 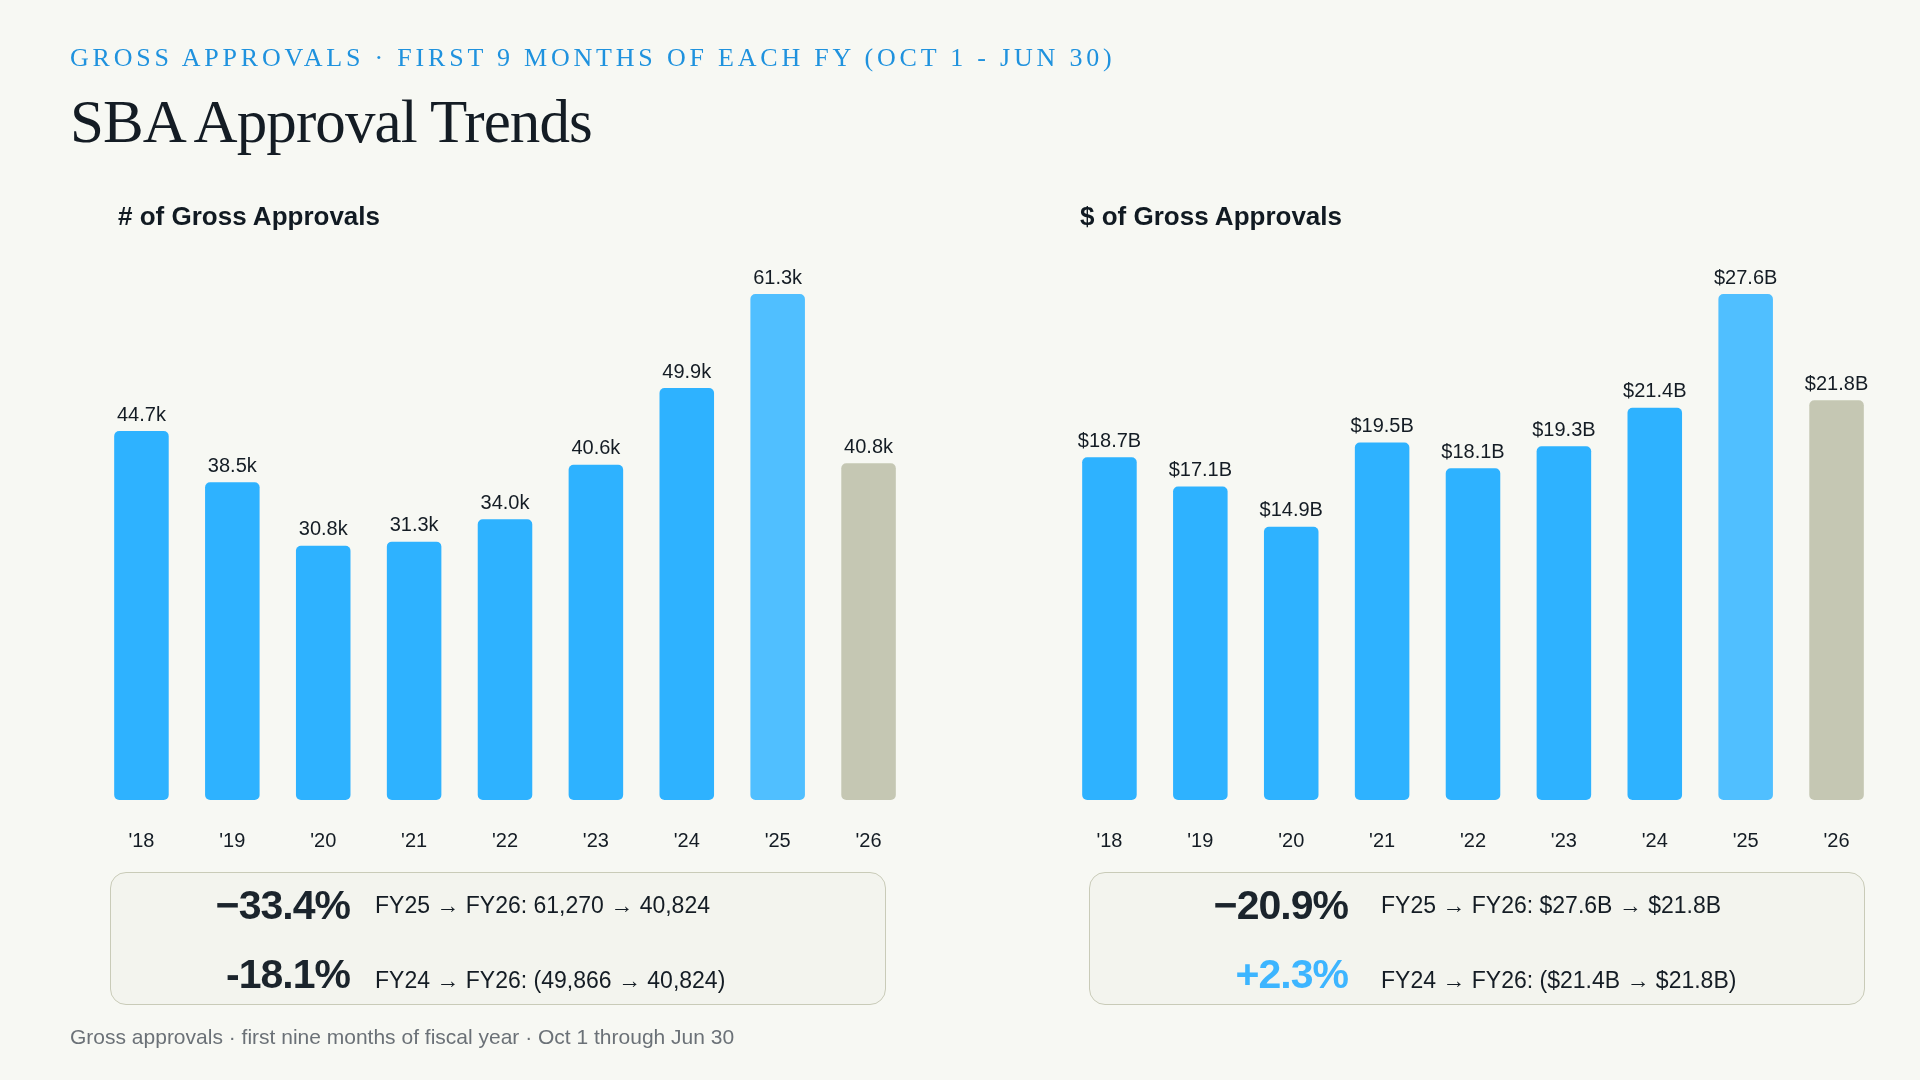 What do you see at coordinates (323, 528) in the screenshot?
I see `data-label: 30.8k` at bounding box center [323, 528].